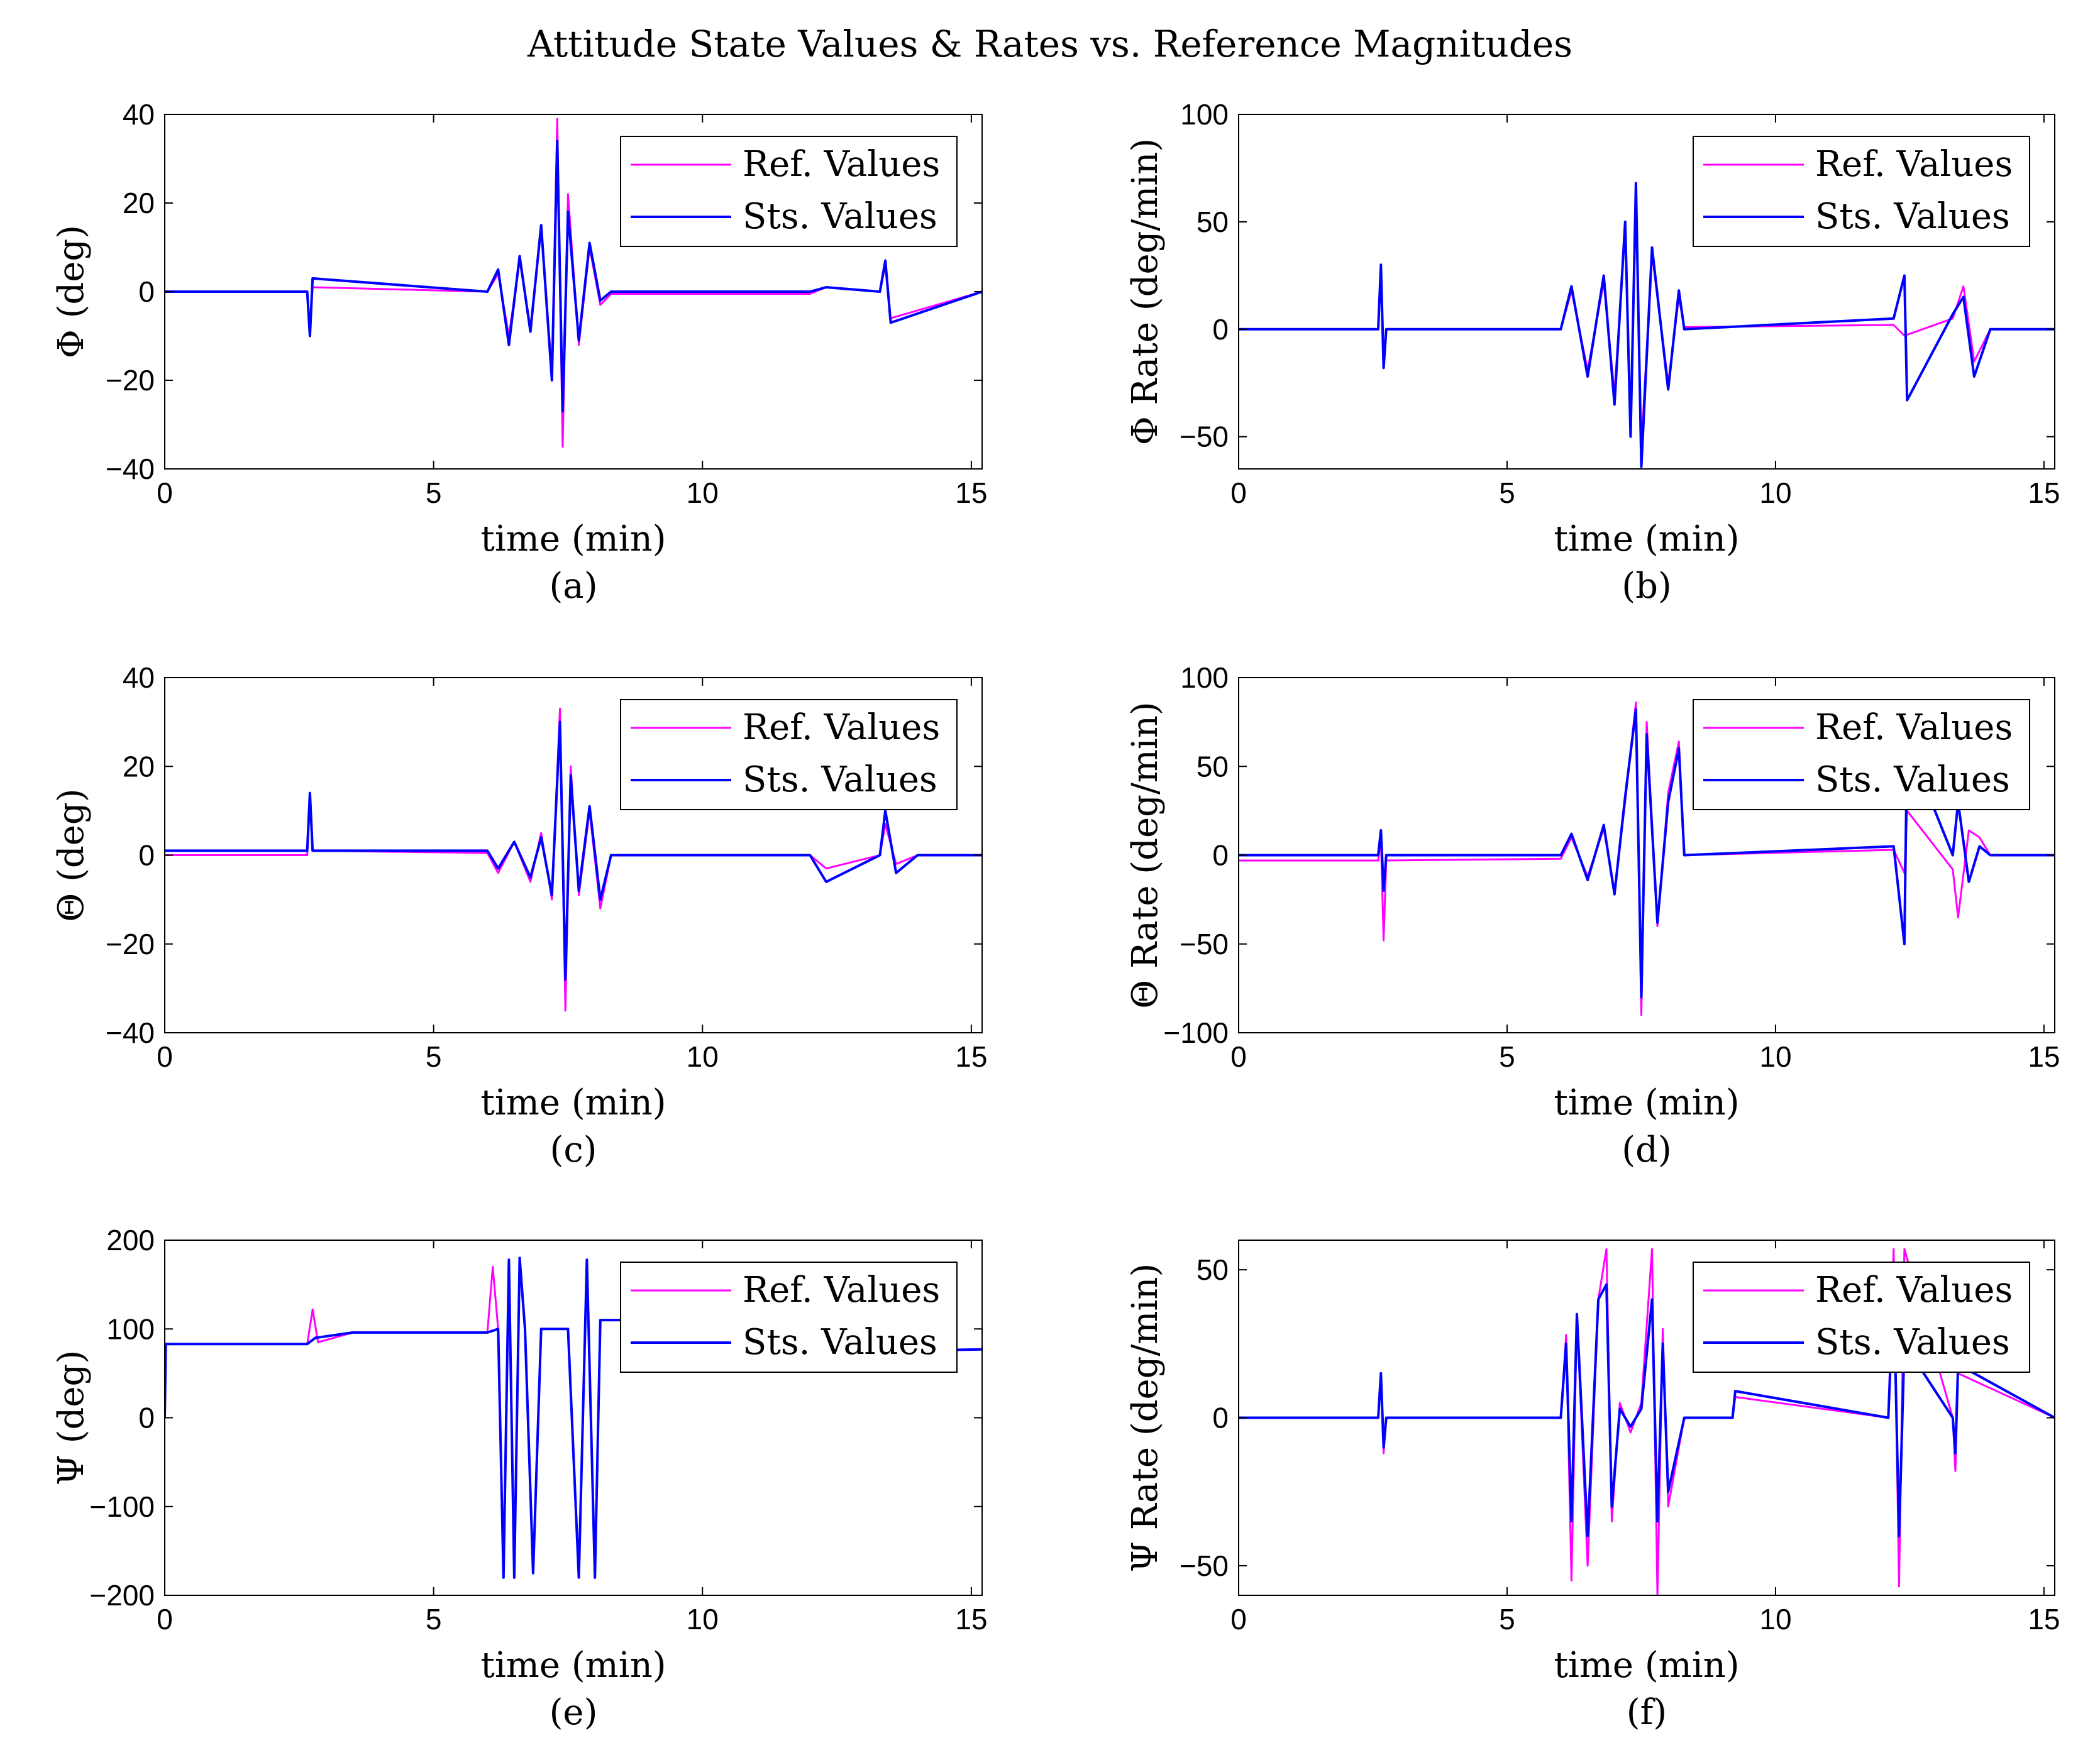  What do you see at coordinates (1145, 1418) in the screenshot?
I see `y-axis-label: Ψ Rate (deg/min)` at bounding box center [1145, 1418].